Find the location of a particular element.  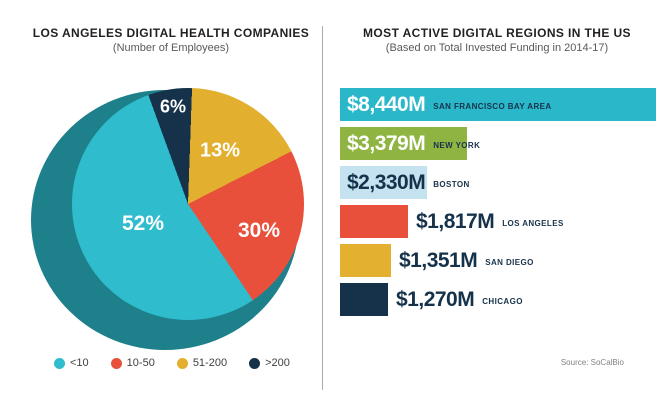

legend-item: >200 is located at coordinates (269, 363).